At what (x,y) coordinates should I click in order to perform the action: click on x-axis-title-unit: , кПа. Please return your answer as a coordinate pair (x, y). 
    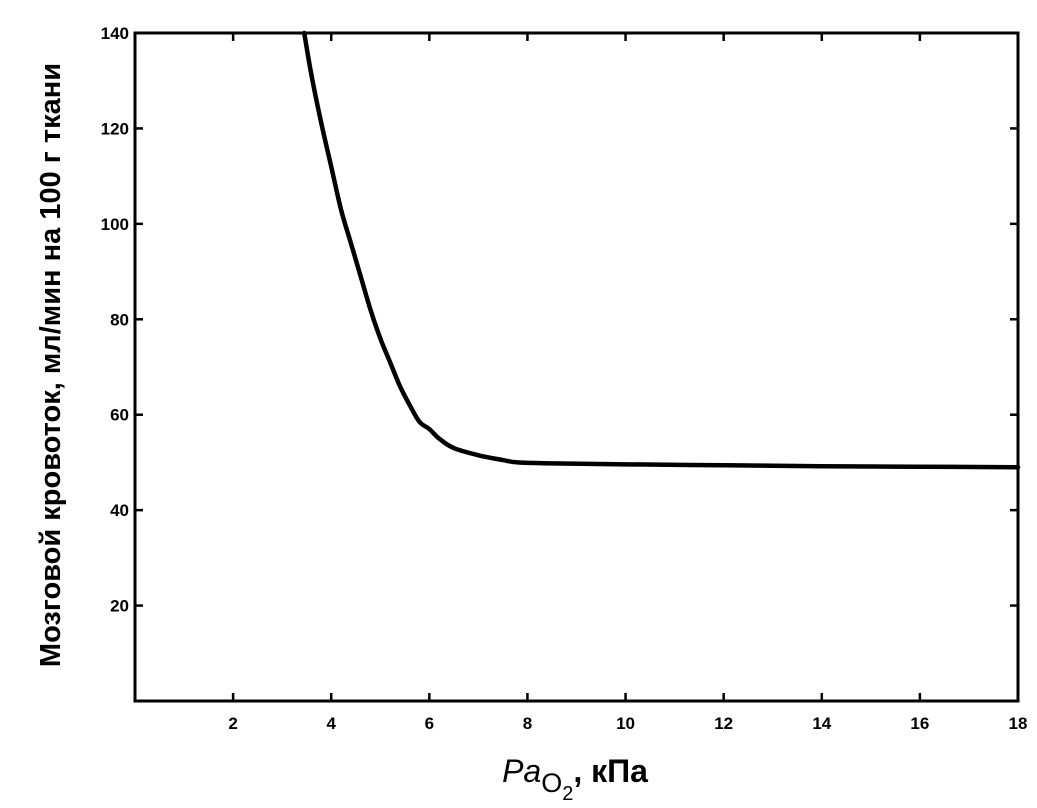
    Looking at the image, I should click on (610, 771).